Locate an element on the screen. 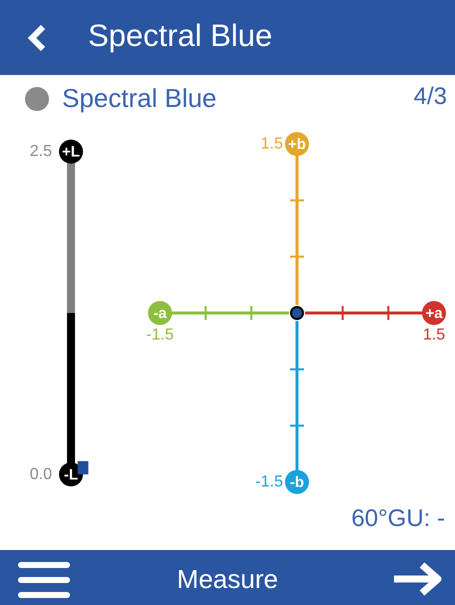 The image size is (455, 605). y-tick-label: 2.5 is located at coordinates (41, 151).